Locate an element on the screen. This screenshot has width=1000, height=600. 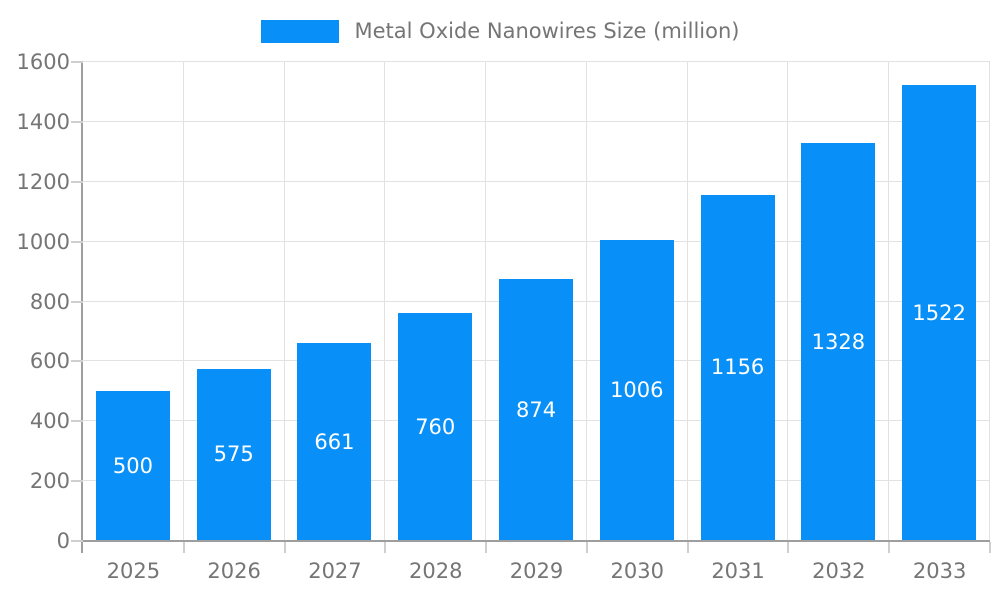
bar-value-label: 760 is located at coordinates (435, 426).